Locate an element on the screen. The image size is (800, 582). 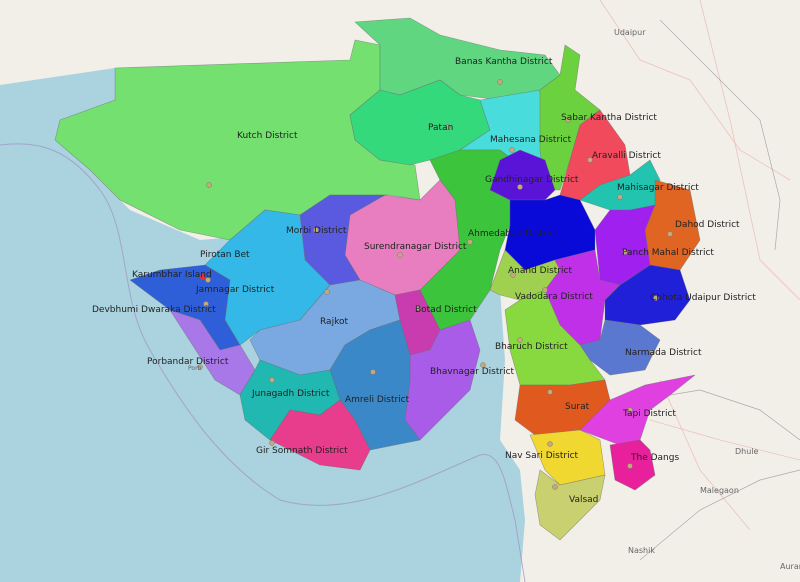
district-gandhinagar is located at coordinates (522, 175).